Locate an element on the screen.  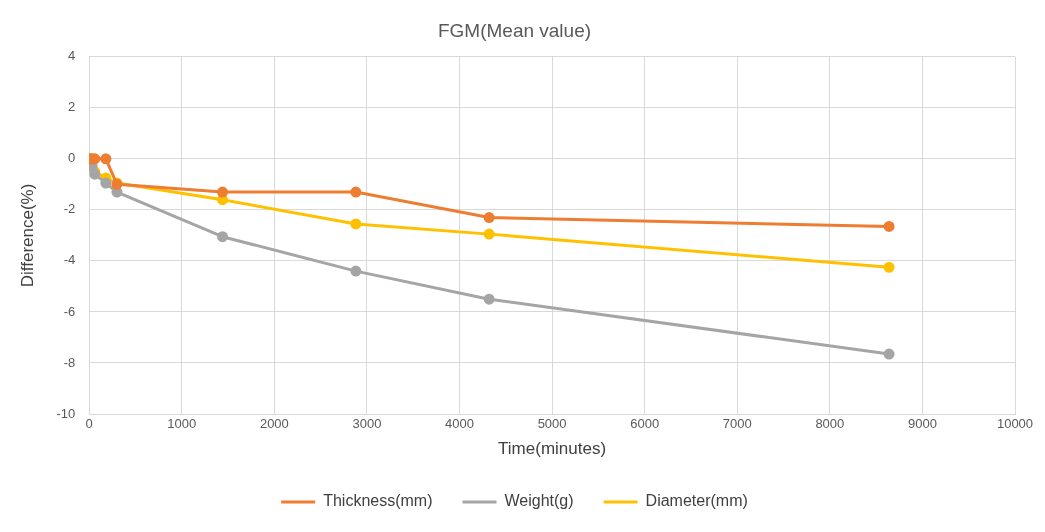
legend-label: Weight(g) is located at coordinates (539, 501).